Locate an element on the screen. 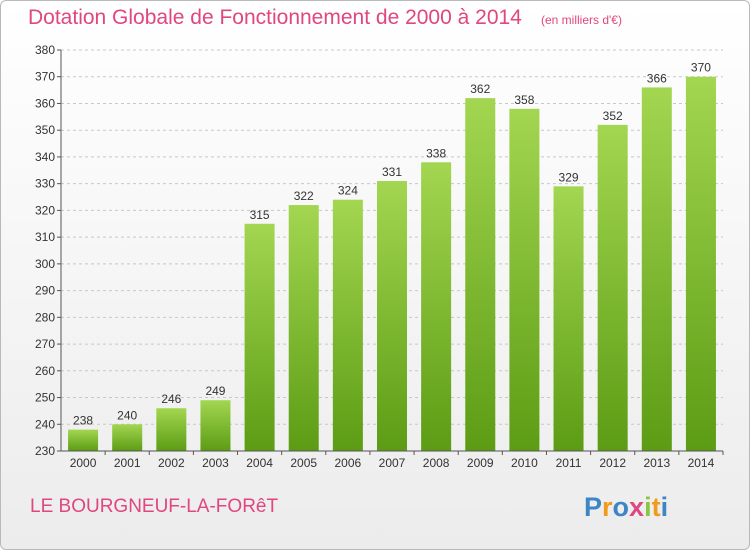 The height and width of the screenshot is (550, 750). x-tick-label: 2005 is located at coordinates (303, 463).